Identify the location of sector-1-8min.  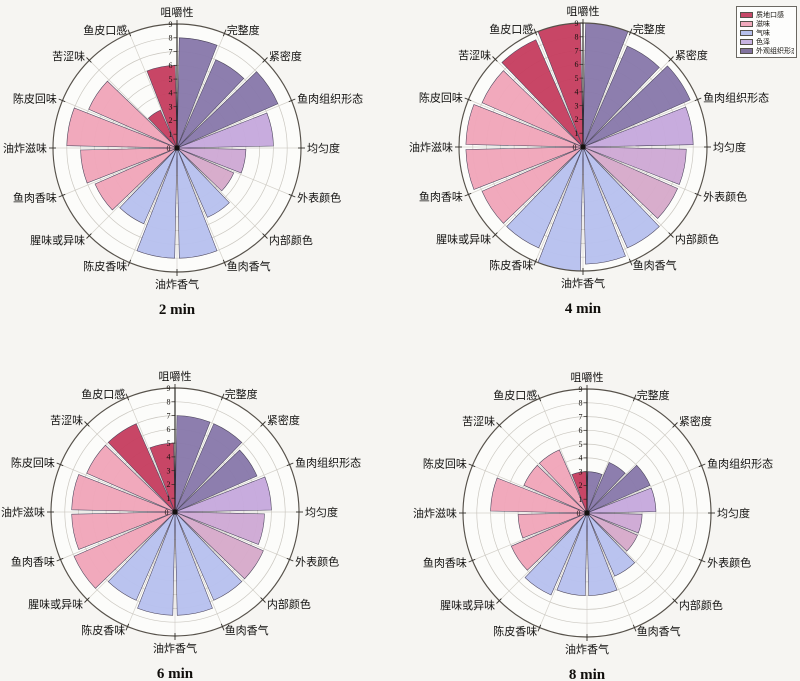
(594, 492).